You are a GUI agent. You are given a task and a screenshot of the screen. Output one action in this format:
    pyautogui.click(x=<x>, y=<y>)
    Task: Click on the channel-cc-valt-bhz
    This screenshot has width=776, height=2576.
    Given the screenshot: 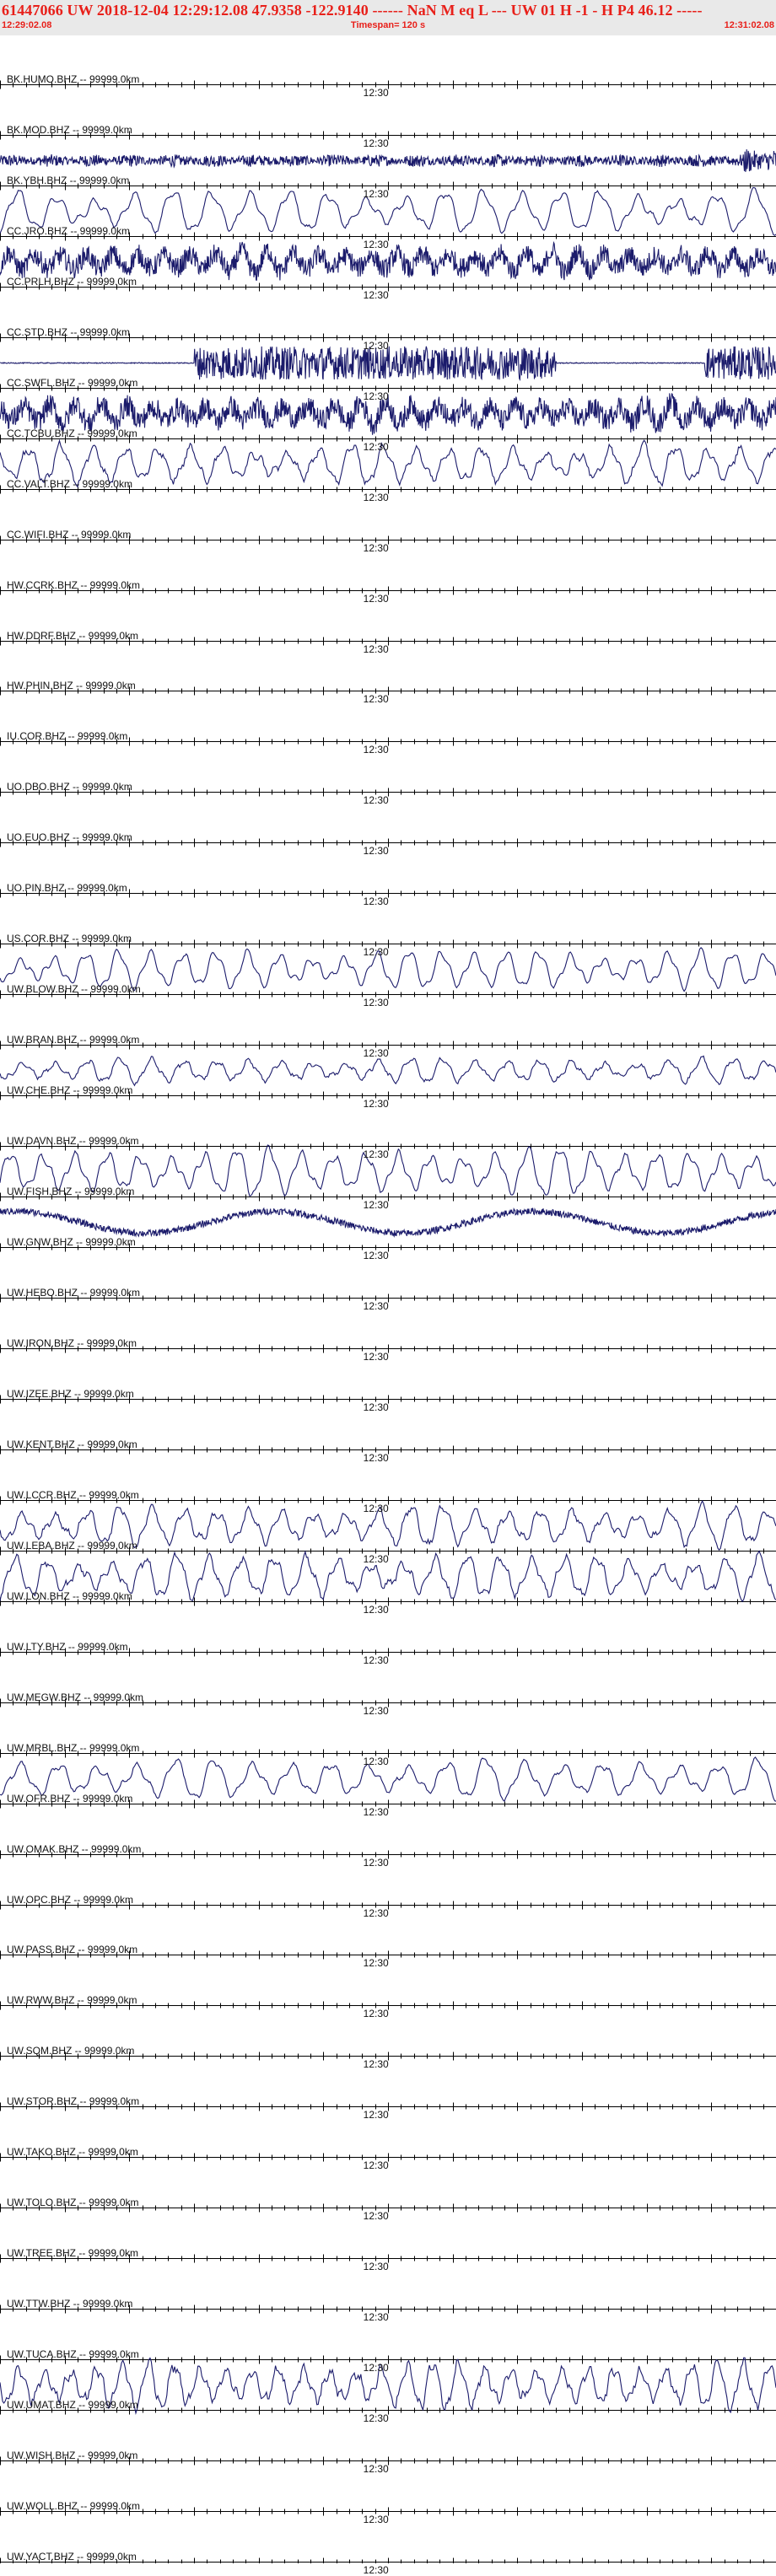 What is the action you would take?
    pyautogui.click(x=388, y=466)
    